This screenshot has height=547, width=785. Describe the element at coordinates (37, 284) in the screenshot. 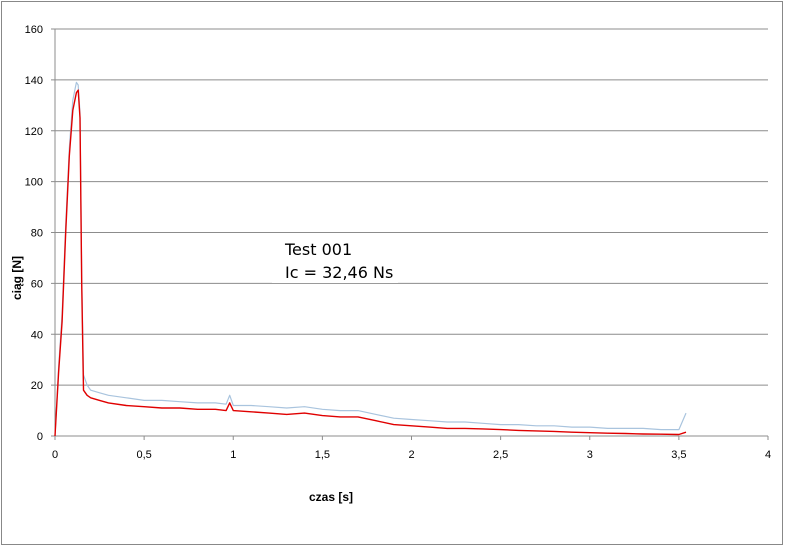

I see `y-tick-label: 60` at that location.